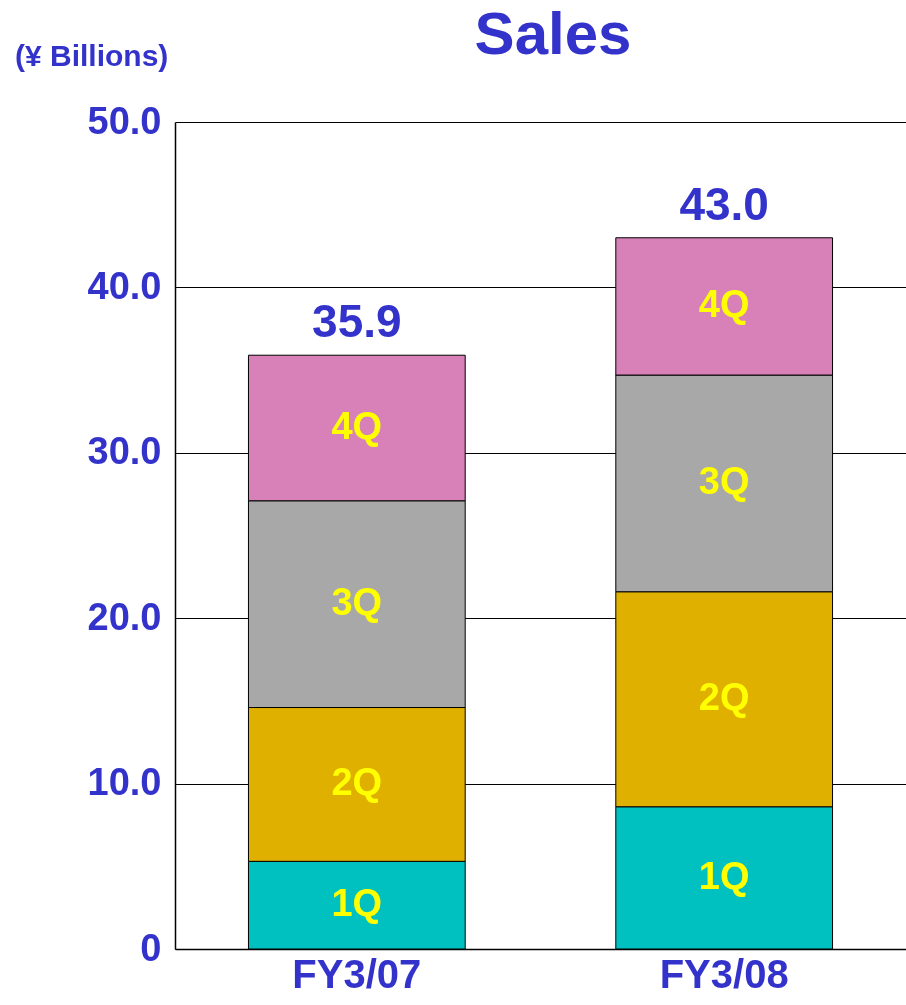 The width and height of the screenshot is (906, 1005). I want to click on y-tick-label: 20.0, so click(124, 616).